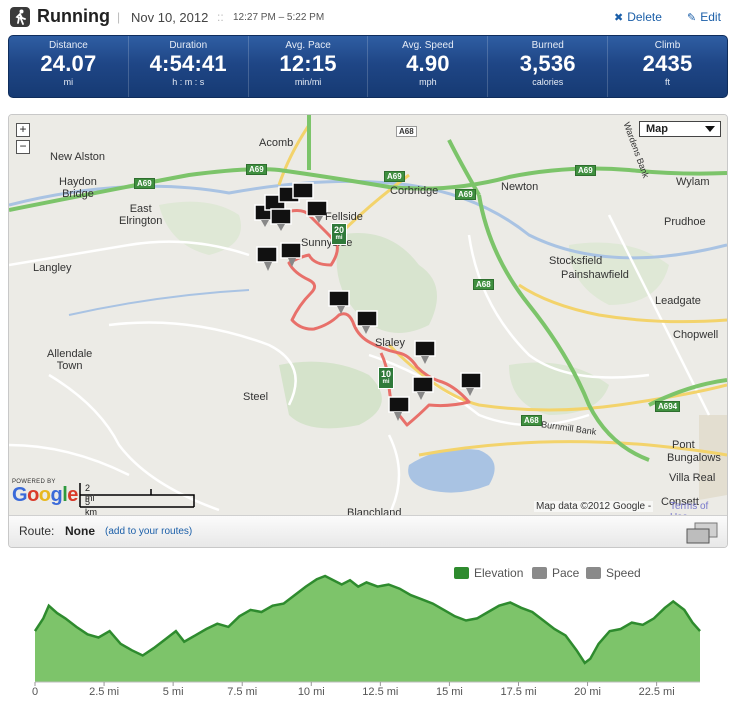  Describe the element at coordinates (188, 45) in the screenshot. I see `stat-label: Duration` at that location.